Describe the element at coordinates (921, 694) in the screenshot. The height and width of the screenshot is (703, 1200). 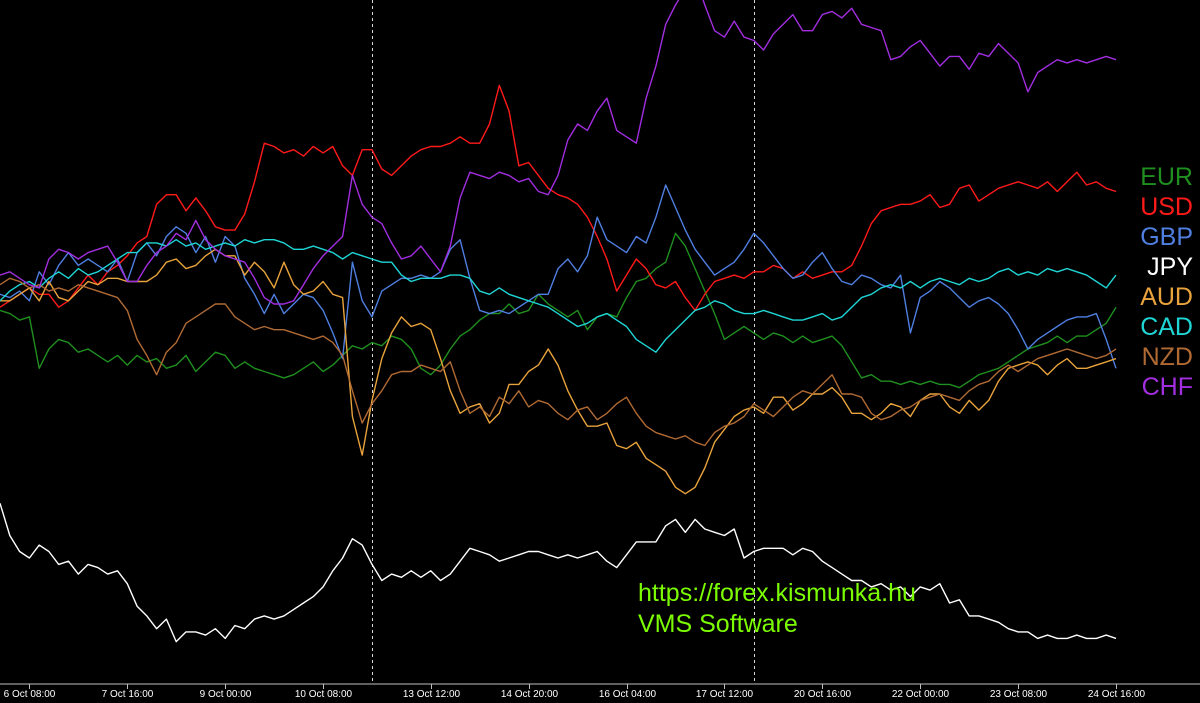
I see `x-tick-label: 22 Oct 00:00` at that location.